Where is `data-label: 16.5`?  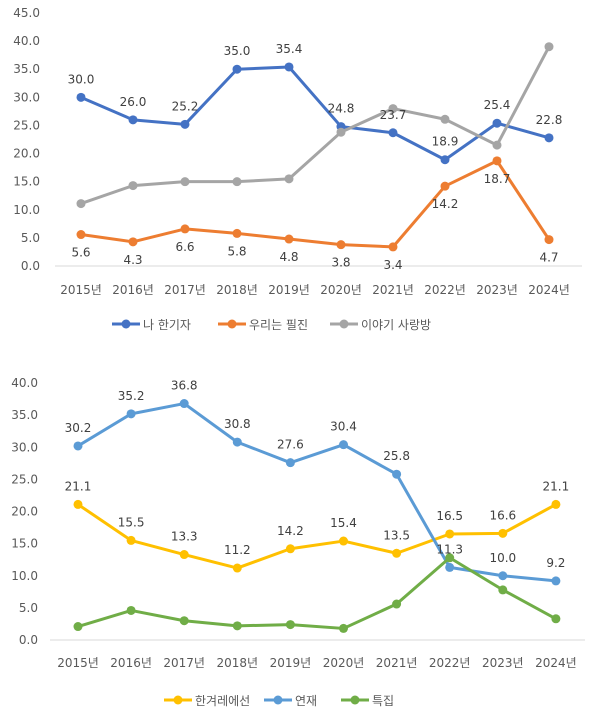
data-label: 16.5 is located at coordinates (449, 516).